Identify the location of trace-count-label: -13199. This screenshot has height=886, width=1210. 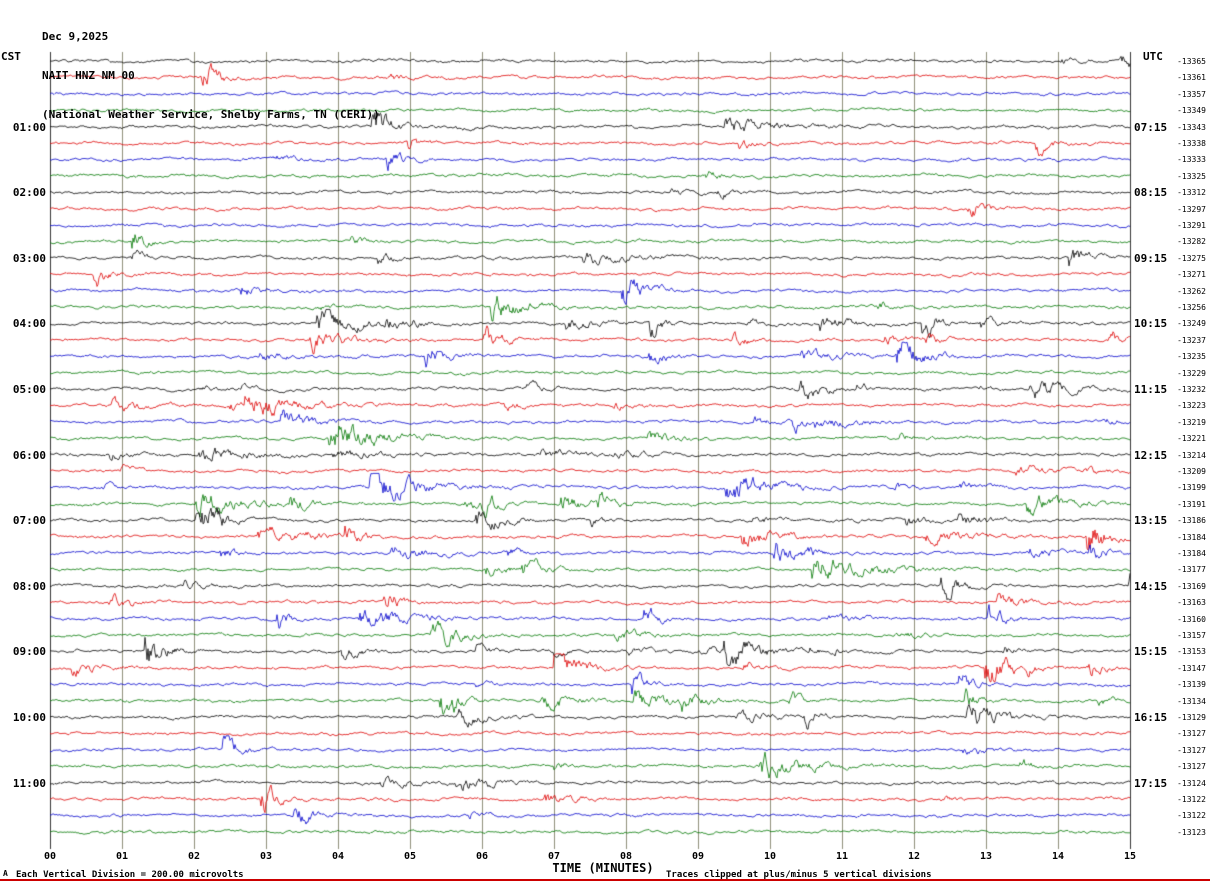
(1191, 488).